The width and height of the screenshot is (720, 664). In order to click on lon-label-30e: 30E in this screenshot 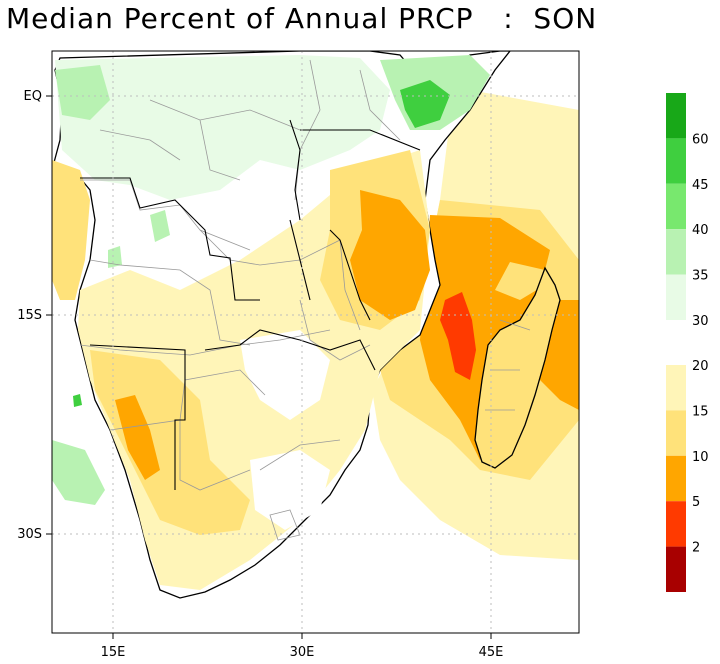, I will do `click(302, 652)`.